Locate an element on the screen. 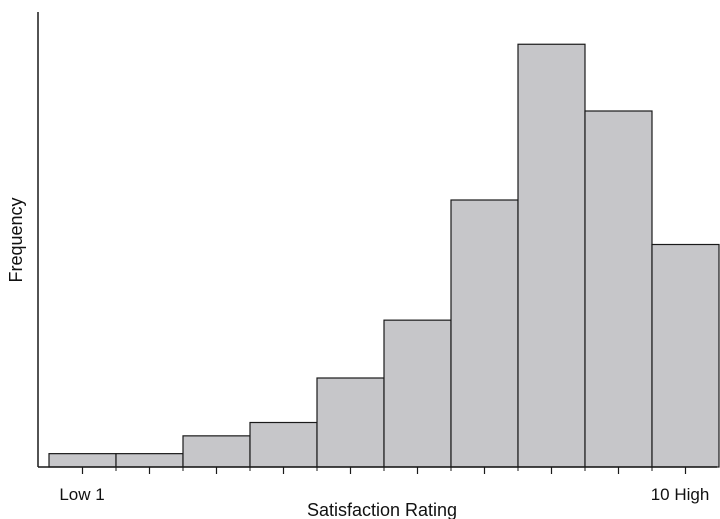 The image size is (720, 519). x-ticks-group is located at coordinates (384, 470).